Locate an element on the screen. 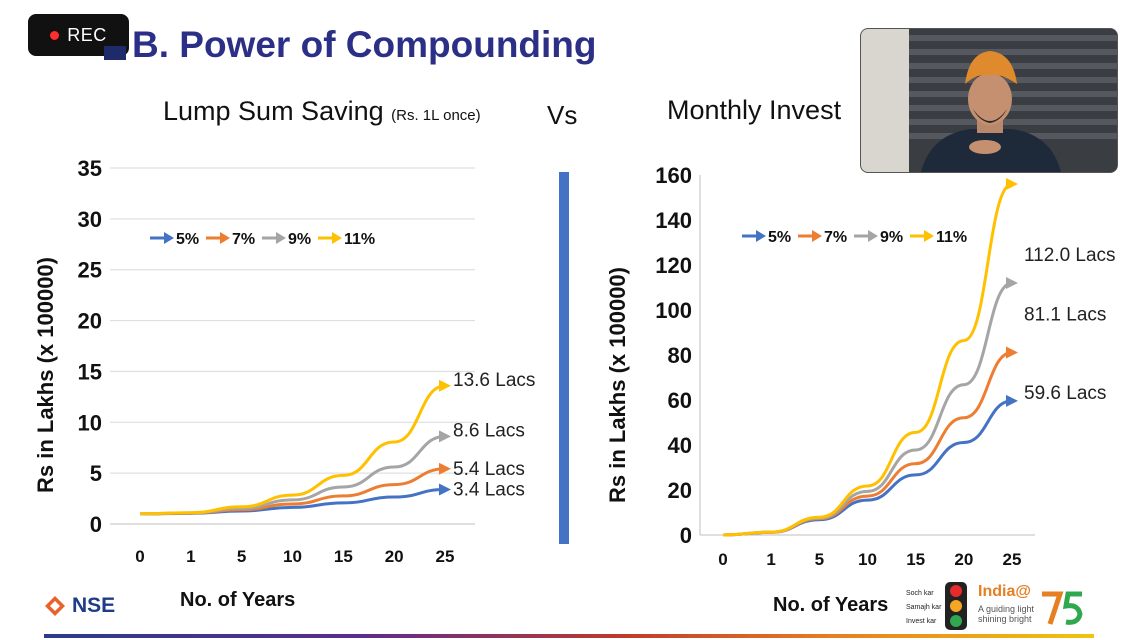  presenter-video-icon is located at coordinates (989, 100).